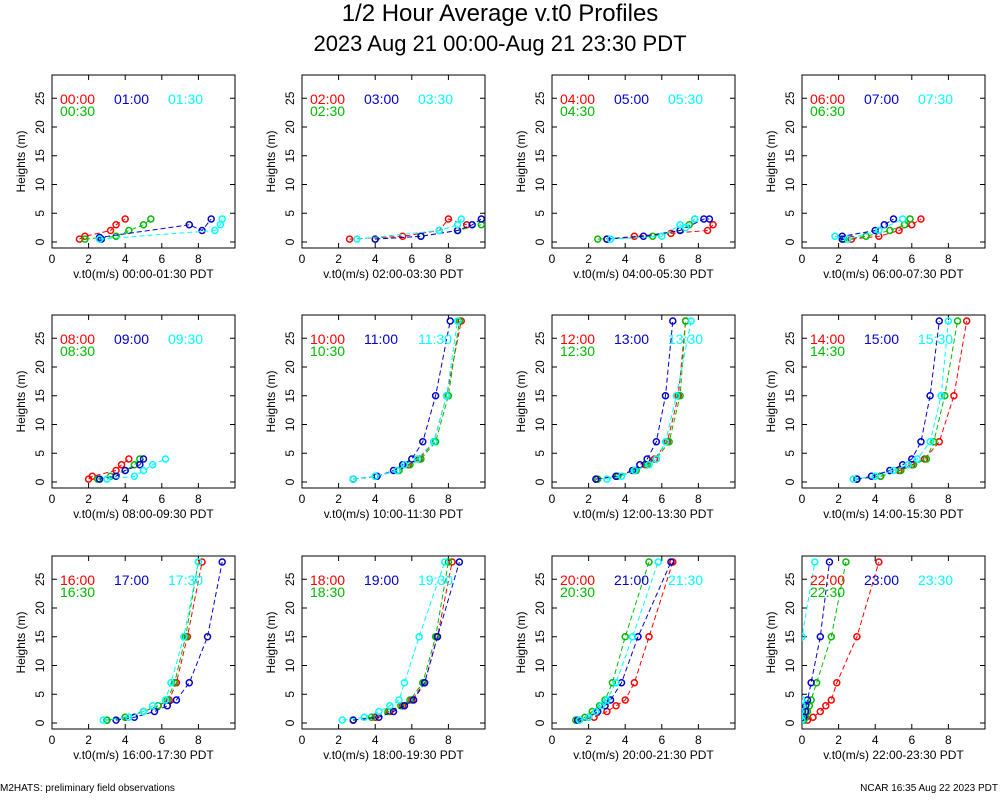  Describe the element at coordinates (881, 580) in the screenshot. I see `legend-entry: 23:00` at that location.